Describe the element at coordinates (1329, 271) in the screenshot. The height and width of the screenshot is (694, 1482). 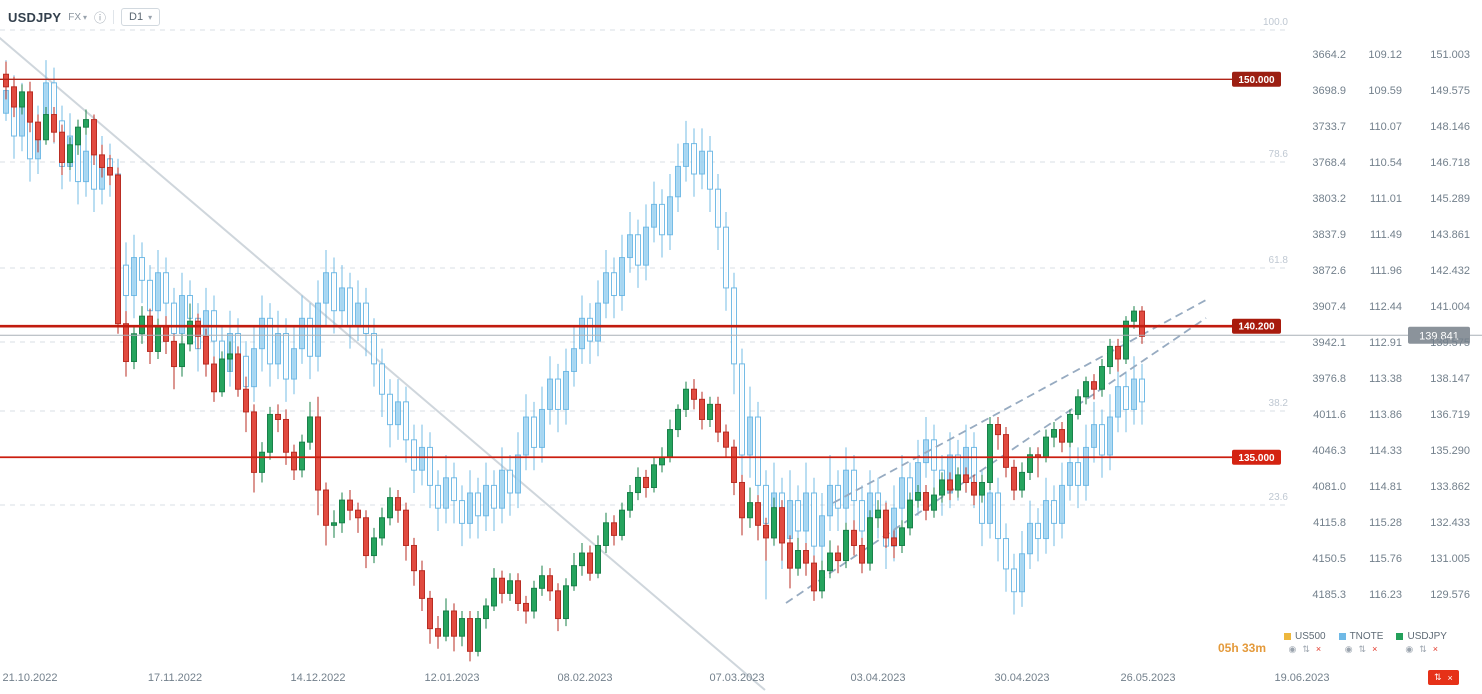
I see `price-axis-label: 3872.6` at that location.